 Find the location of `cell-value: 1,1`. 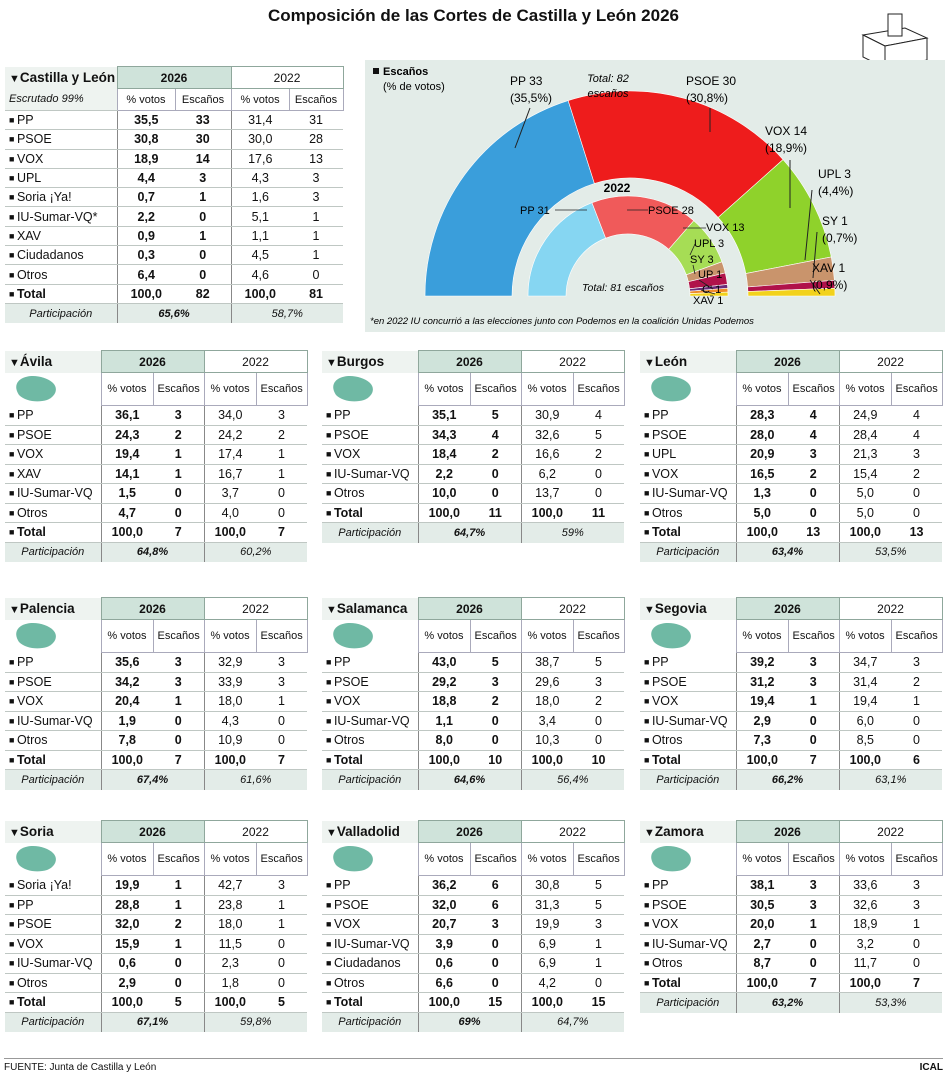

cell-value: 1,1 is located at coordinates (443, 721).